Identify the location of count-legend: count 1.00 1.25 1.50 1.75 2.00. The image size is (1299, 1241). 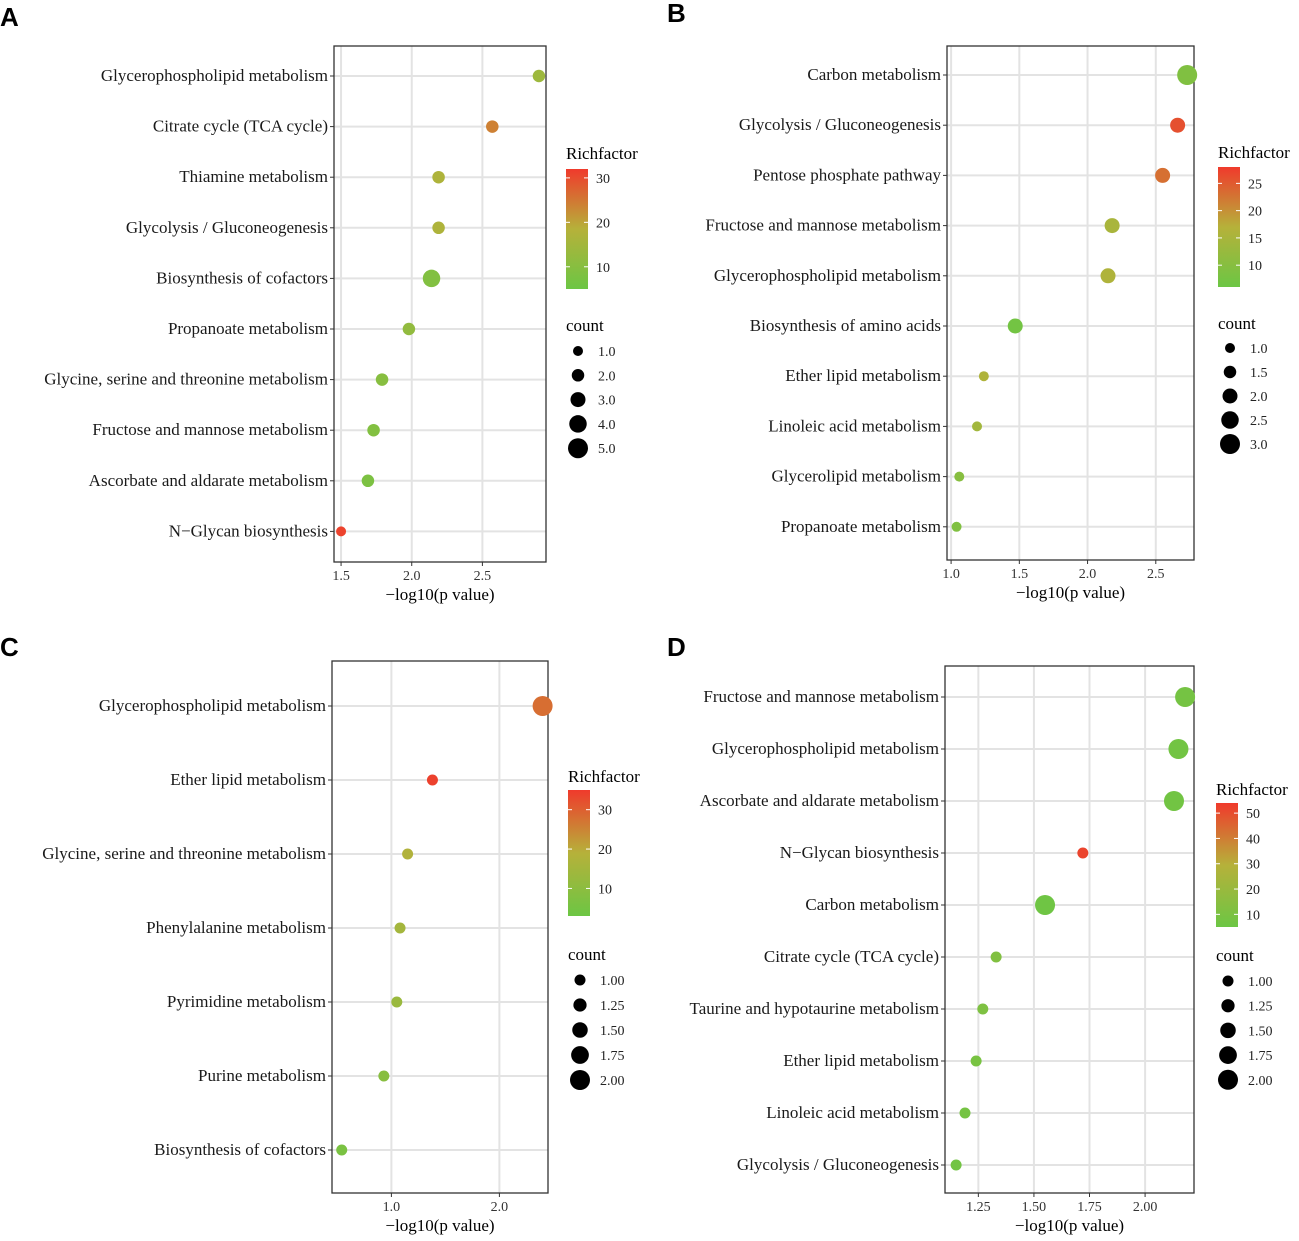
(1244, 1018).